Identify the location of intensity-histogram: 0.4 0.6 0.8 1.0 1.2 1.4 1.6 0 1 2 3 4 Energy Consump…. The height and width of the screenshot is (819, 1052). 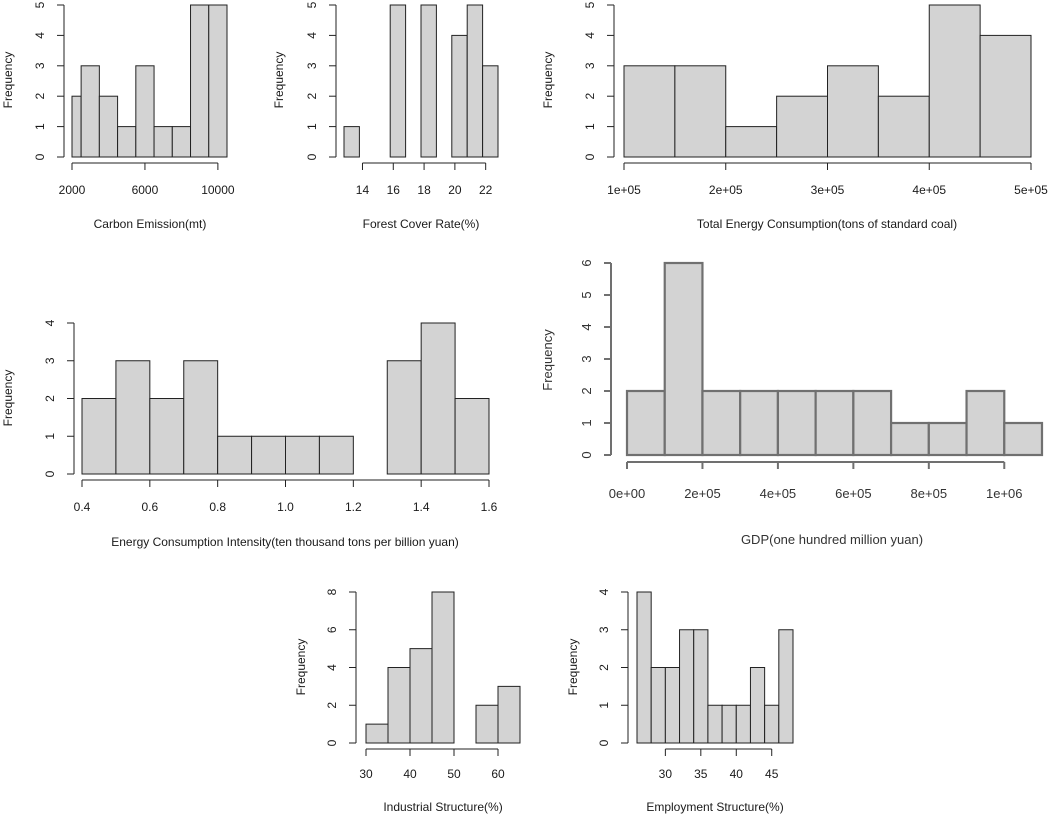
(249, 434).